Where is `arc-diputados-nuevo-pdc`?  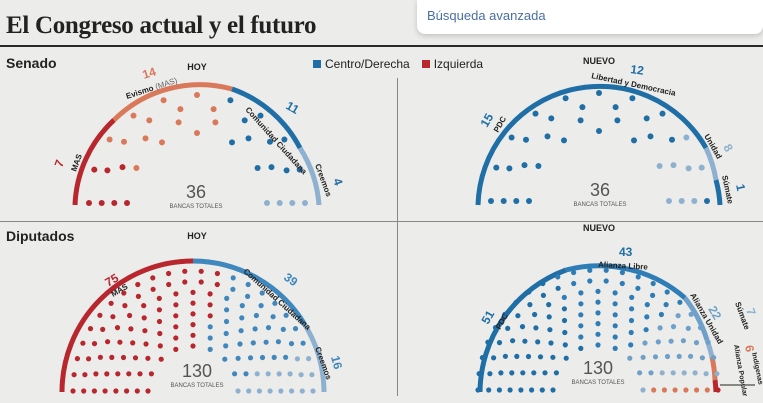
arc-diputados-nuevo-pdc is located at coordinates (522, 330).